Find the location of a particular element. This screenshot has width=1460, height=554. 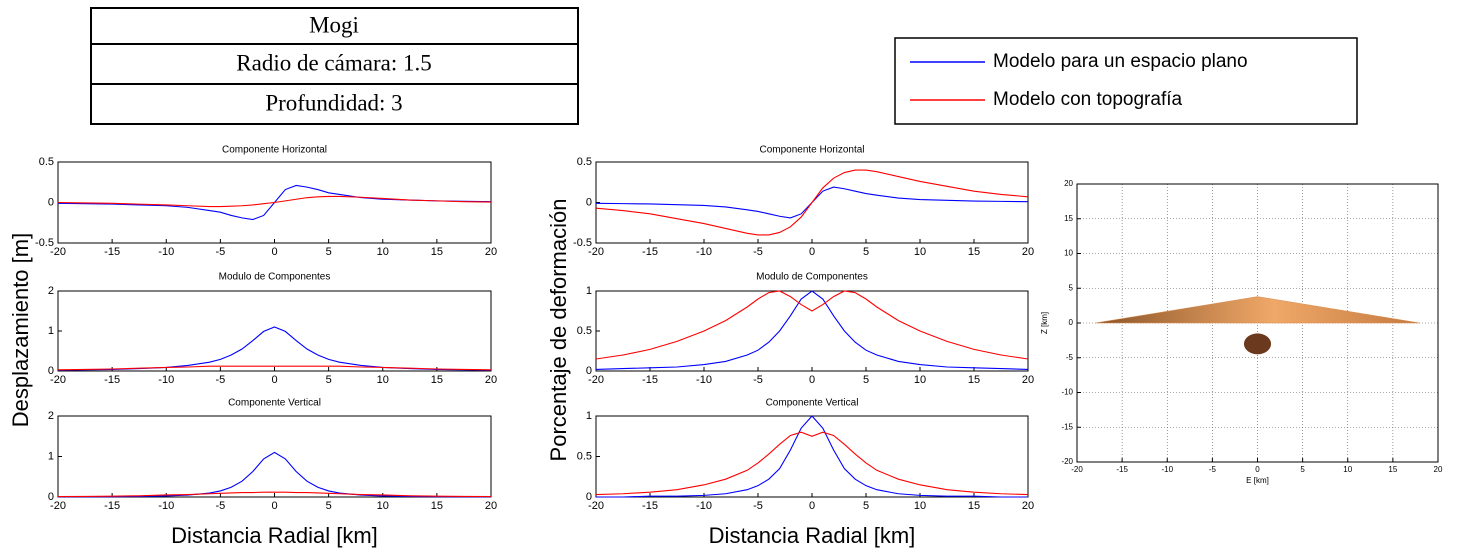

chart-title: Componente Horizontal is located at coordinates (274, 150).